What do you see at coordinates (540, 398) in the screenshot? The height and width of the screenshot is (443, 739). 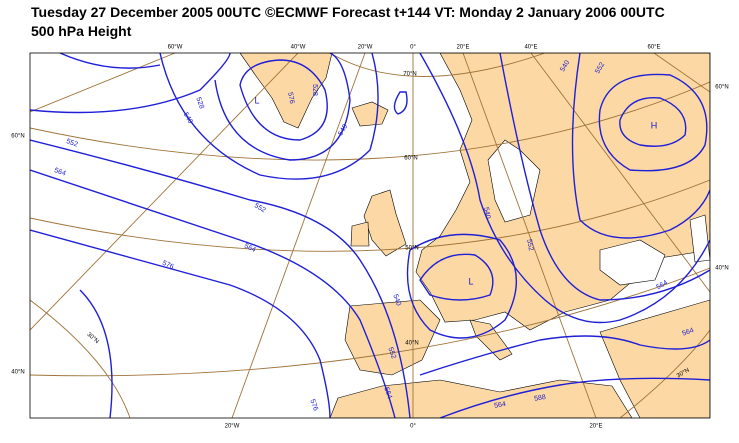 I see `contour-label: 588` at bounding box center [540, 398].